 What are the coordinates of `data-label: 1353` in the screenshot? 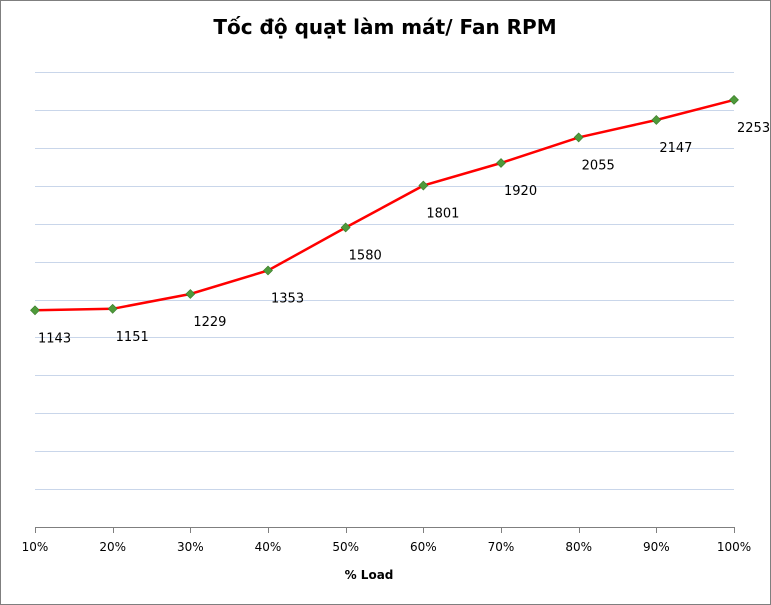 It's located at (287, 298).